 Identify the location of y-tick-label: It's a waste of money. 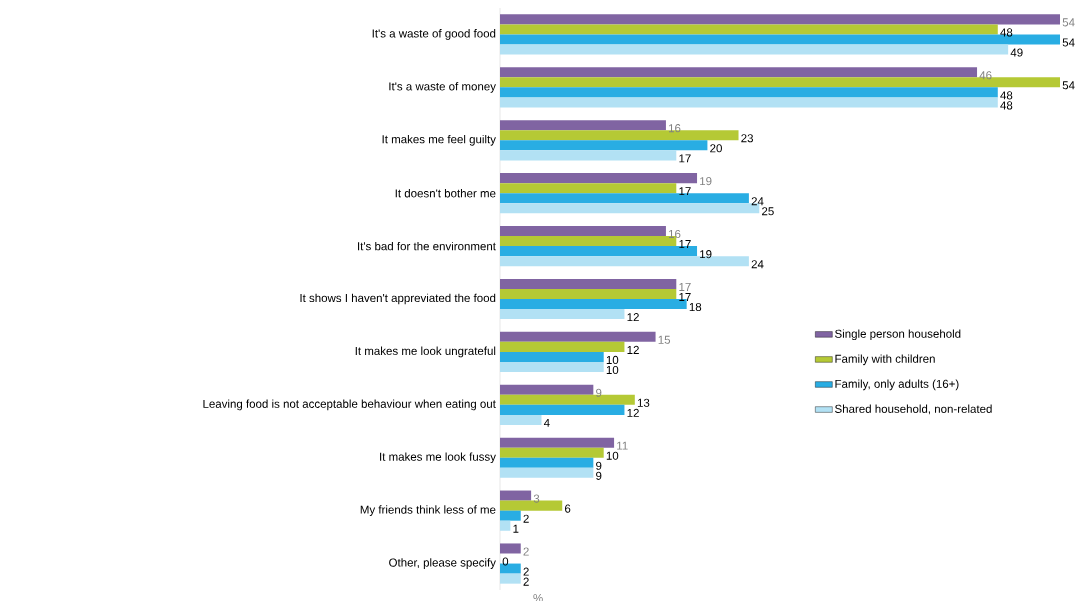
(442, 87).